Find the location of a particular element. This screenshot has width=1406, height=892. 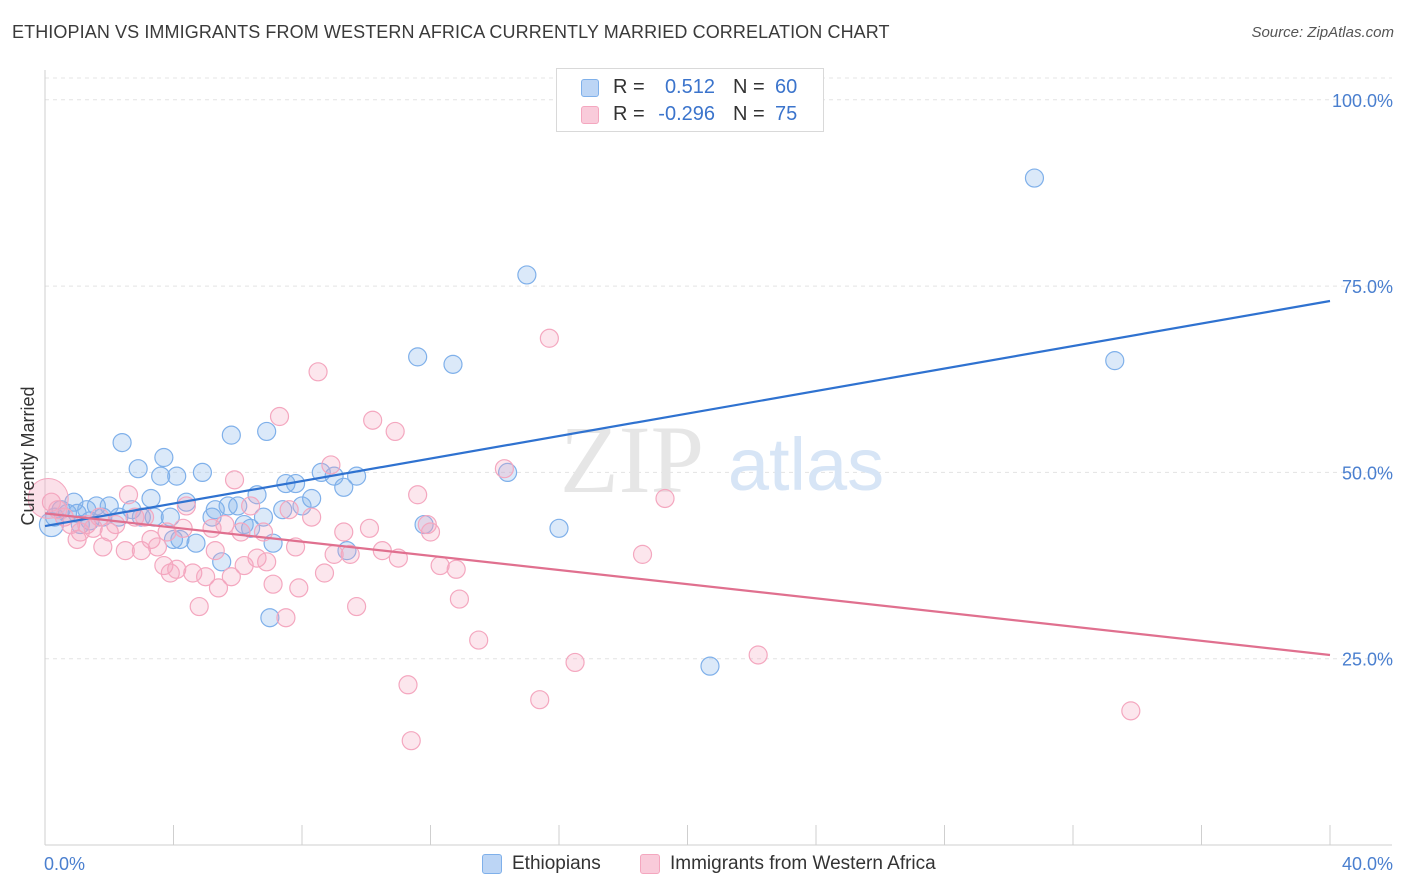

x-tick-label: 0.0% is located at coordinates (64, 864).